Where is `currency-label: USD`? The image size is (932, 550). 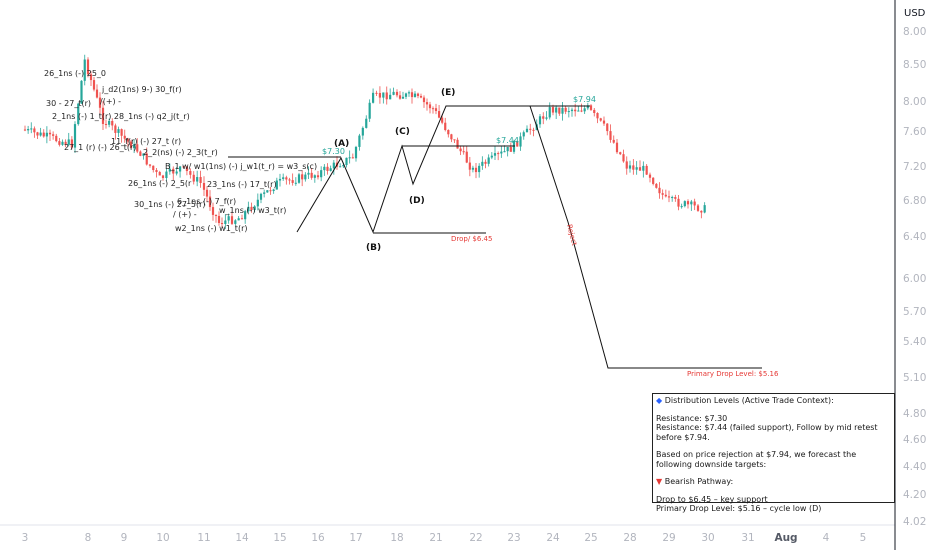 currency-label: USD is located at coordinates (915, 13).